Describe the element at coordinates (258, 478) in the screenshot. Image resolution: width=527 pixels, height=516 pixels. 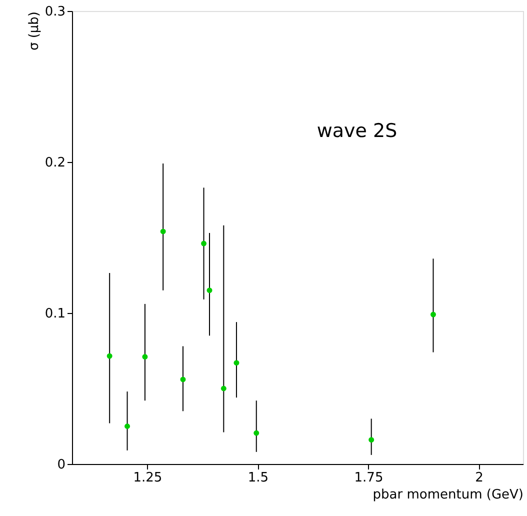
I see `x-tick-label: 1.5` at that location.